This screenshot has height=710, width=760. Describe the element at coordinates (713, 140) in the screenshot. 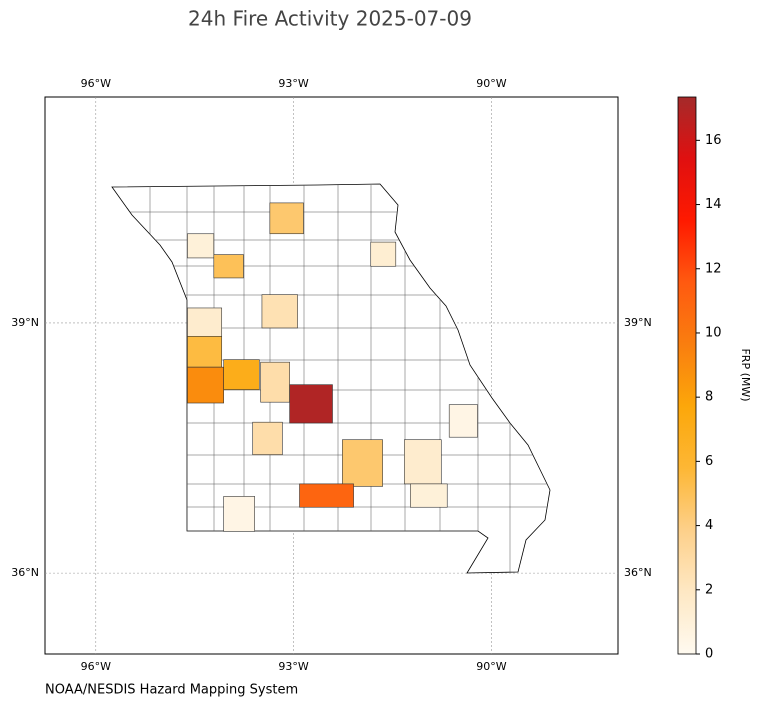

I see `colorbar-tick-label: 16` at that location.